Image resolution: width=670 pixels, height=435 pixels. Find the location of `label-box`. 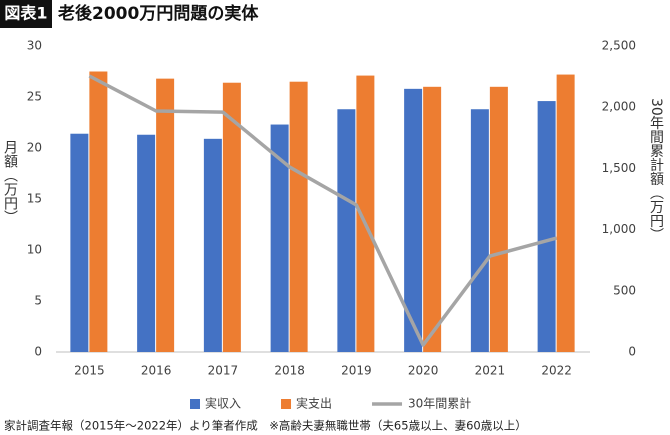

label-box is located at coordinates (26, 14).